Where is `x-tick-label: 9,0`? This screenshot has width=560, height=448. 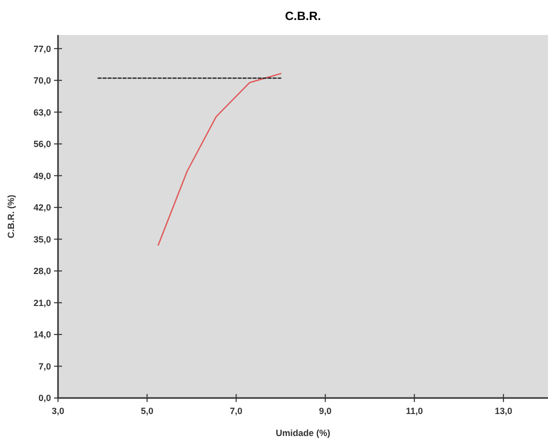 x-tick-label: 9,0 is located at coordinates (325, 411).